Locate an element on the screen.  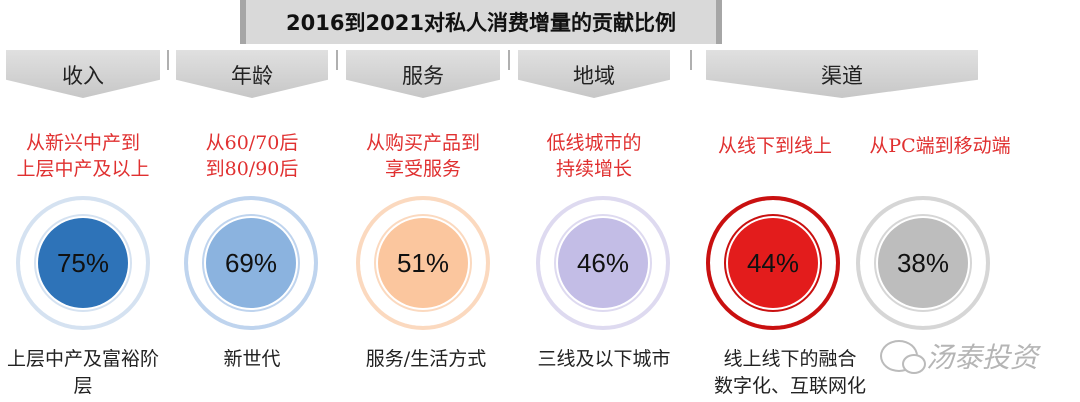
ring-income: 75% is located at coordinates (83, 263).